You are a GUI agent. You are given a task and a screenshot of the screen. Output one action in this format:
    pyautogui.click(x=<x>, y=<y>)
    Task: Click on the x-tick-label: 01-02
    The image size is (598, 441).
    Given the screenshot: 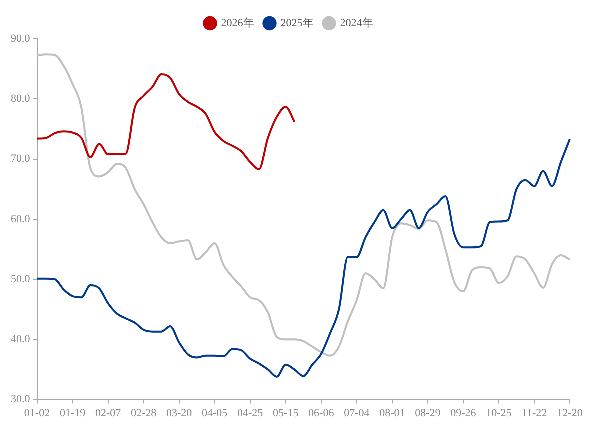 What is the action you would take?
    pyautogui.click(x=37, y=413)
    